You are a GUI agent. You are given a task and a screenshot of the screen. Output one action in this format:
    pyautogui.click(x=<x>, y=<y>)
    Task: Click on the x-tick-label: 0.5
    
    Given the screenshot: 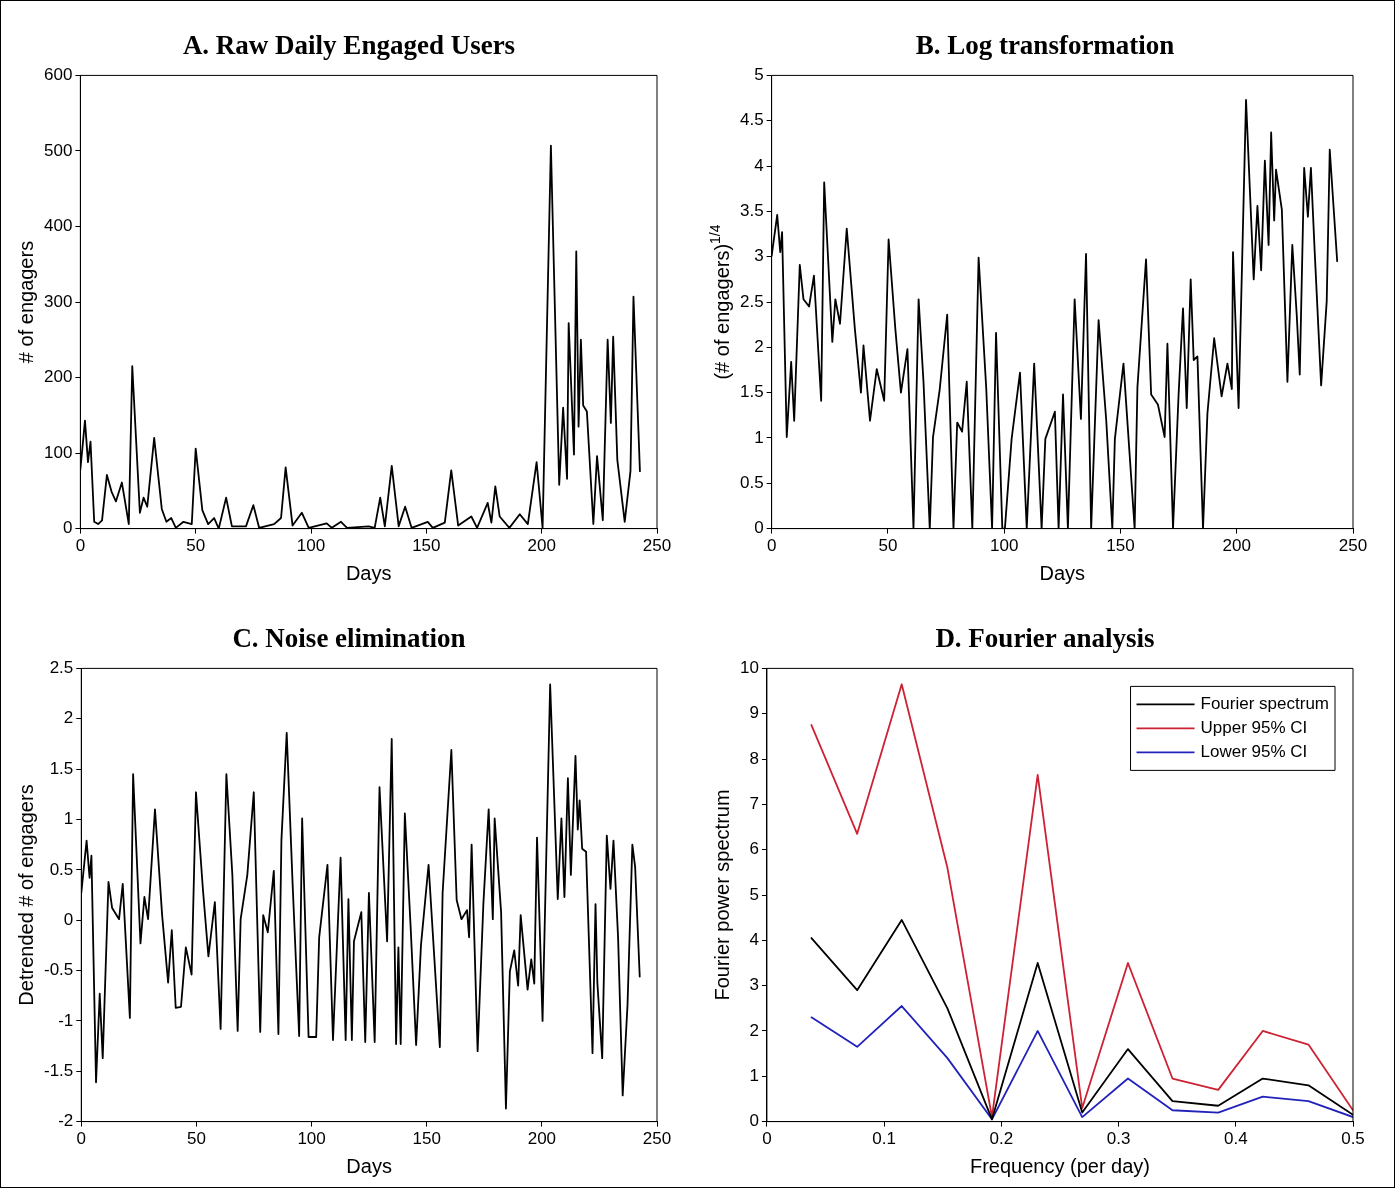 What is the action you would take?
    pyautogui.click(x=1353, y=1139)
    